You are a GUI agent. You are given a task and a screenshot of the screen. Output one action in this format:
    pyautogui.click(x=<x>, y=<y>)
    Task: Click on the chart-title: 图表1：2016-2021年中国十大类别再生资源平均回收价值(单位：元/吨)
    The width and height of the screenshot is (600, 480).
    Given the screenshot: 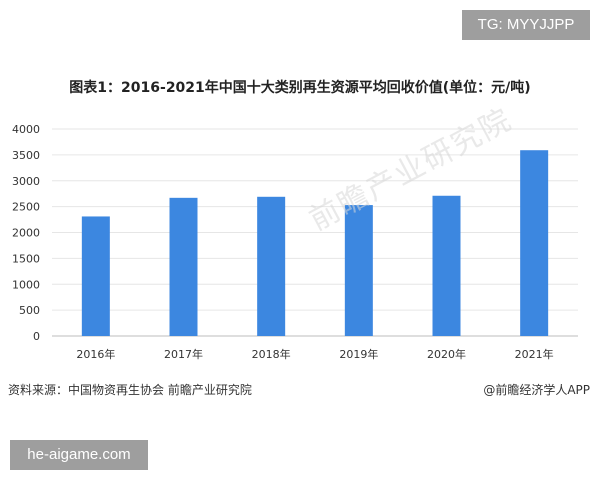 What is the action you would take?
    pyautogui.click(x=300, y=88)
    